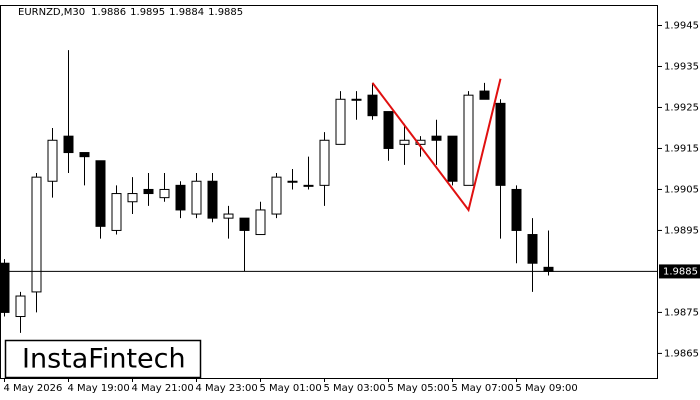 The image size is (700, 400). Describe the element at coordinates (681, 66) in the screenshot. I see `y-tick-label: 1.9935` at that location.